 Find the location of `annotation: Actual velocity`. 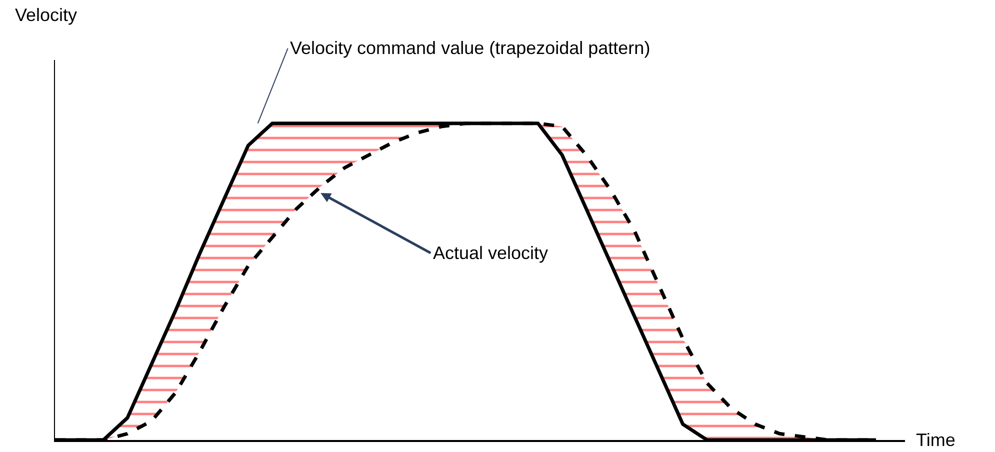

annotation: Actual velocity is located at coordinates (490, 253).